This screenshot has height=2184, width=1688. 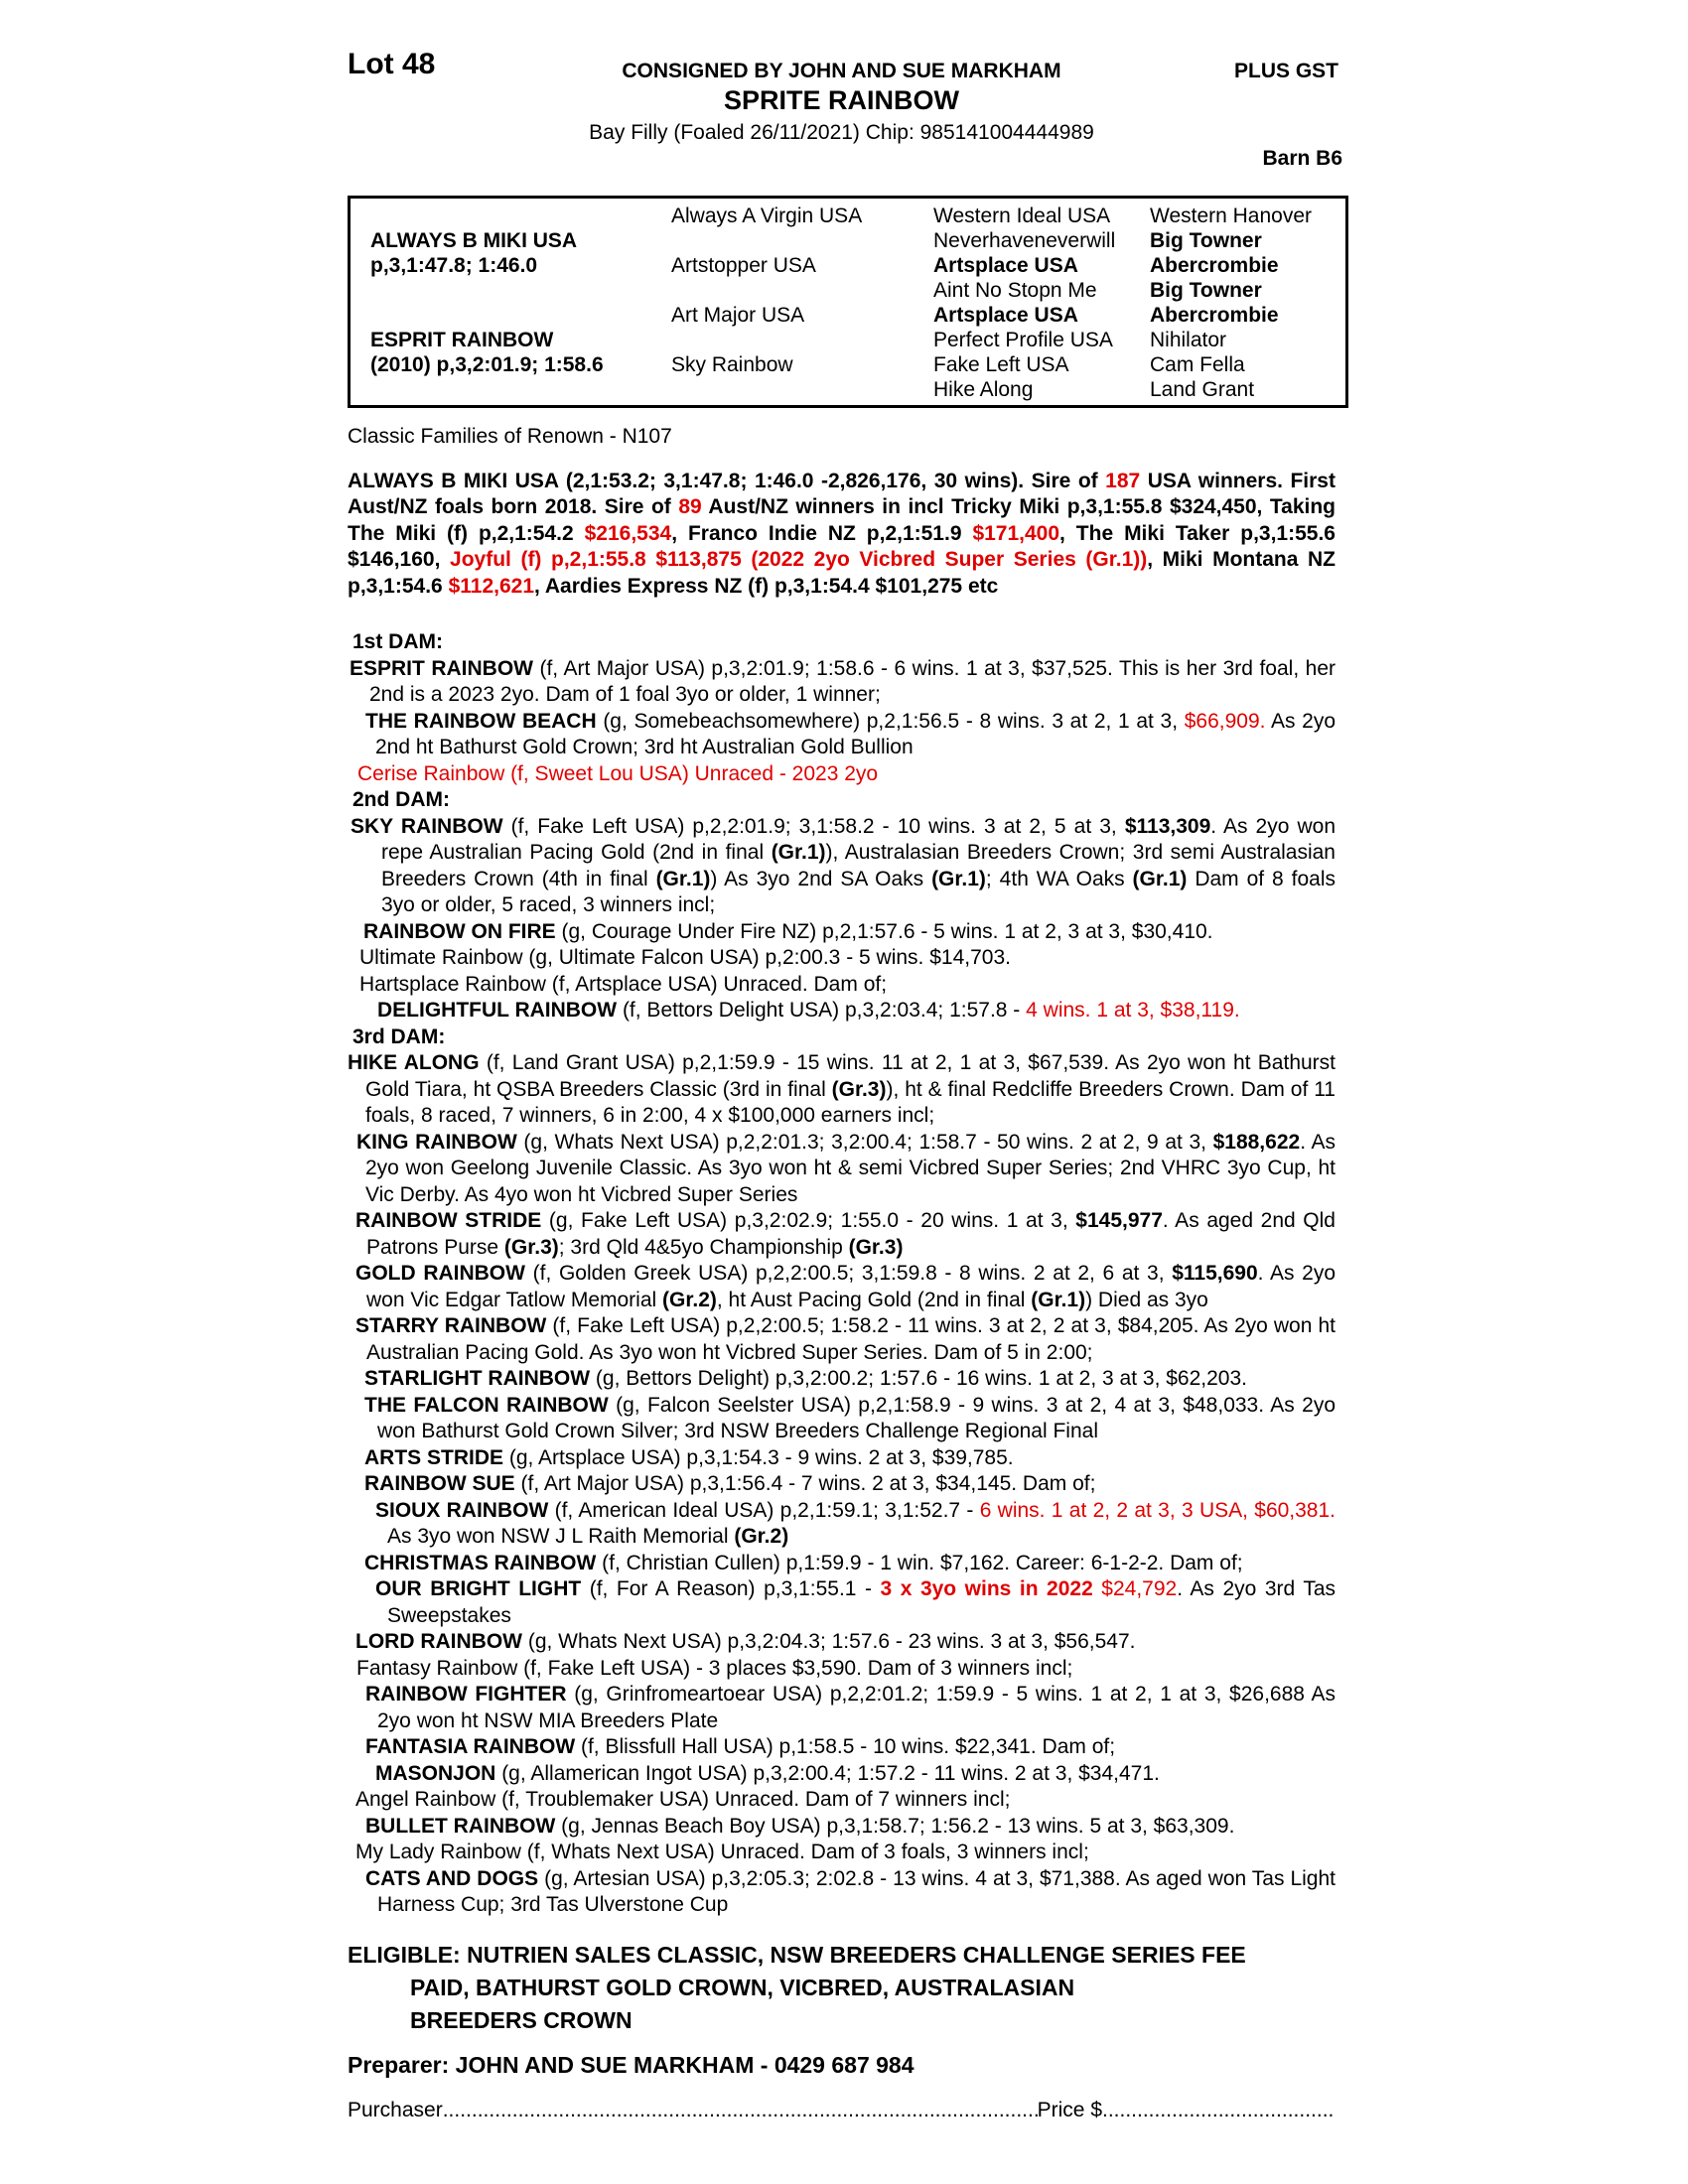 I want to click on text-segment: OUR BRIGHT LIGHT, so click(x=482, y=1588).